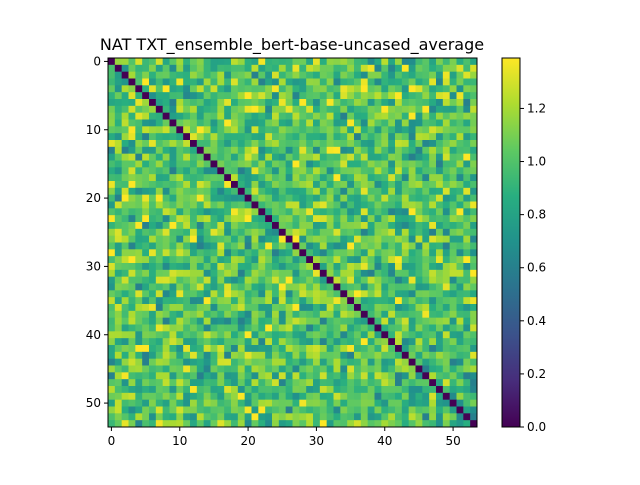 The width and height of the screenshot is (640, 485). I want to click on x-tick-label: 20, so click(247, 441).